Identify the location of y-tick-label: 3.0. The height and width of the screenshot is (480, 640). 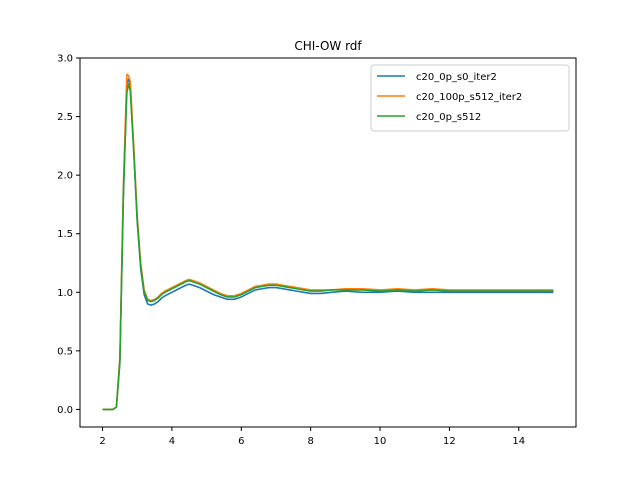
(65, 59).